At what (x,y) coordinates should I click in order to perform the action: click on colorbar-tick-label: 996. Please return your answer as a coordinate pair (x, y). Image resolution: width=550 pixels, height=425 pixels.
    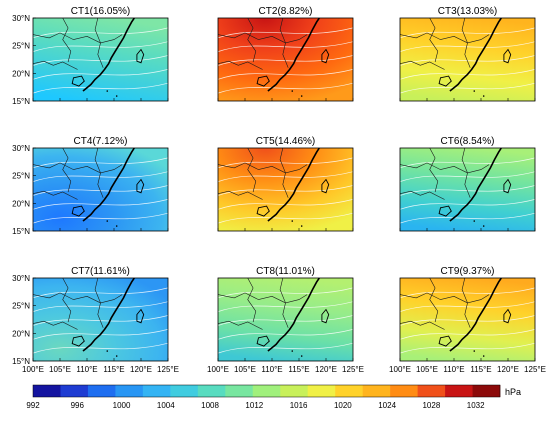
    Looking at the image, I should click on (78, 405).